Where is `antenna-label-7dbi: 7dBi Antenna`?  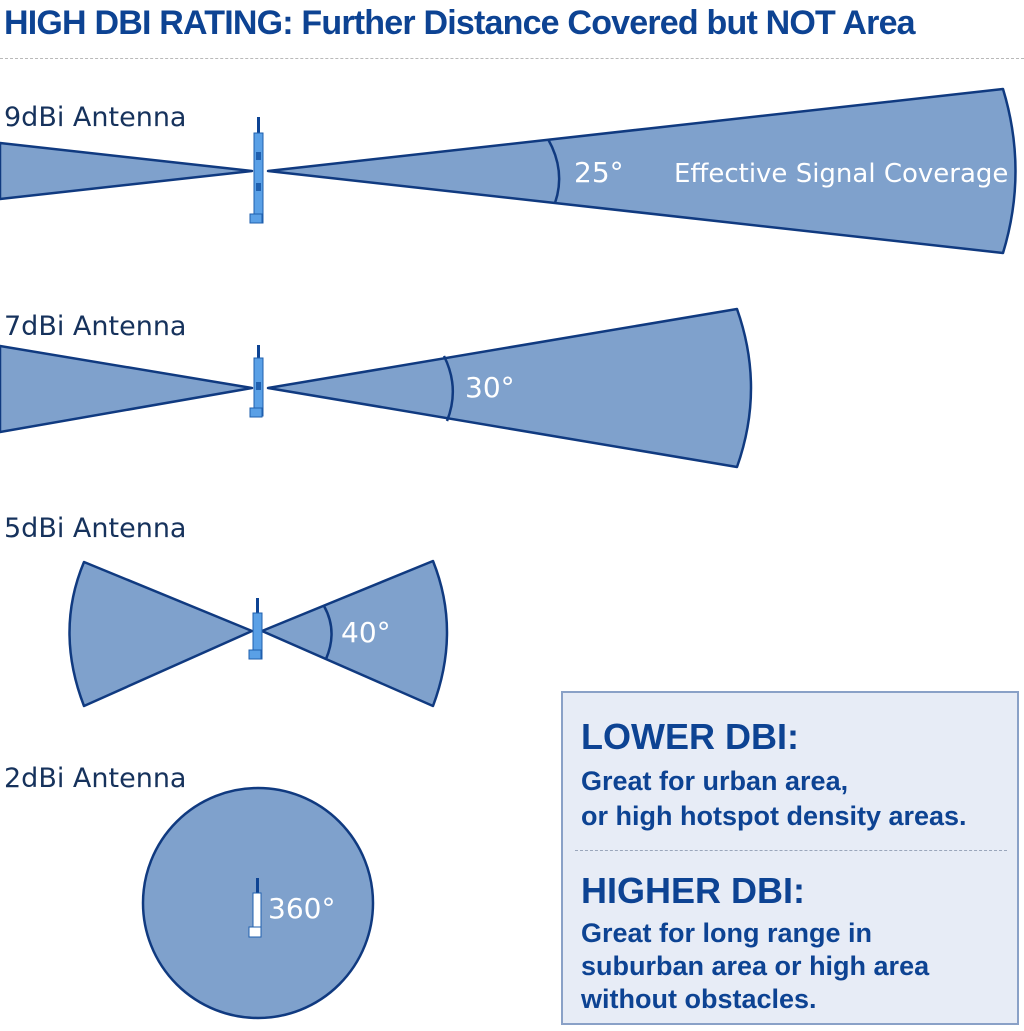
antenna-label-7dbi: 7dBi Antenna is located at coordinates (95, 326).